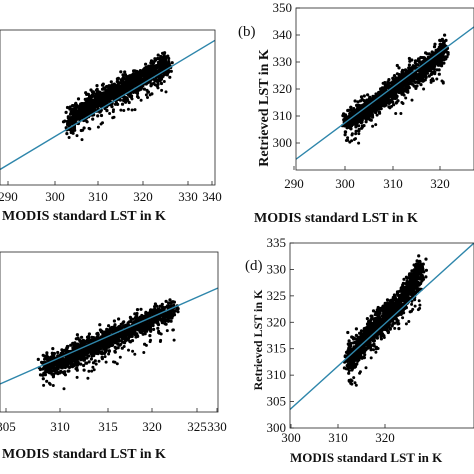  Describe the element at coordinates (217, 426) in the screenshot. I see `x-tick-label: 330` at that location.